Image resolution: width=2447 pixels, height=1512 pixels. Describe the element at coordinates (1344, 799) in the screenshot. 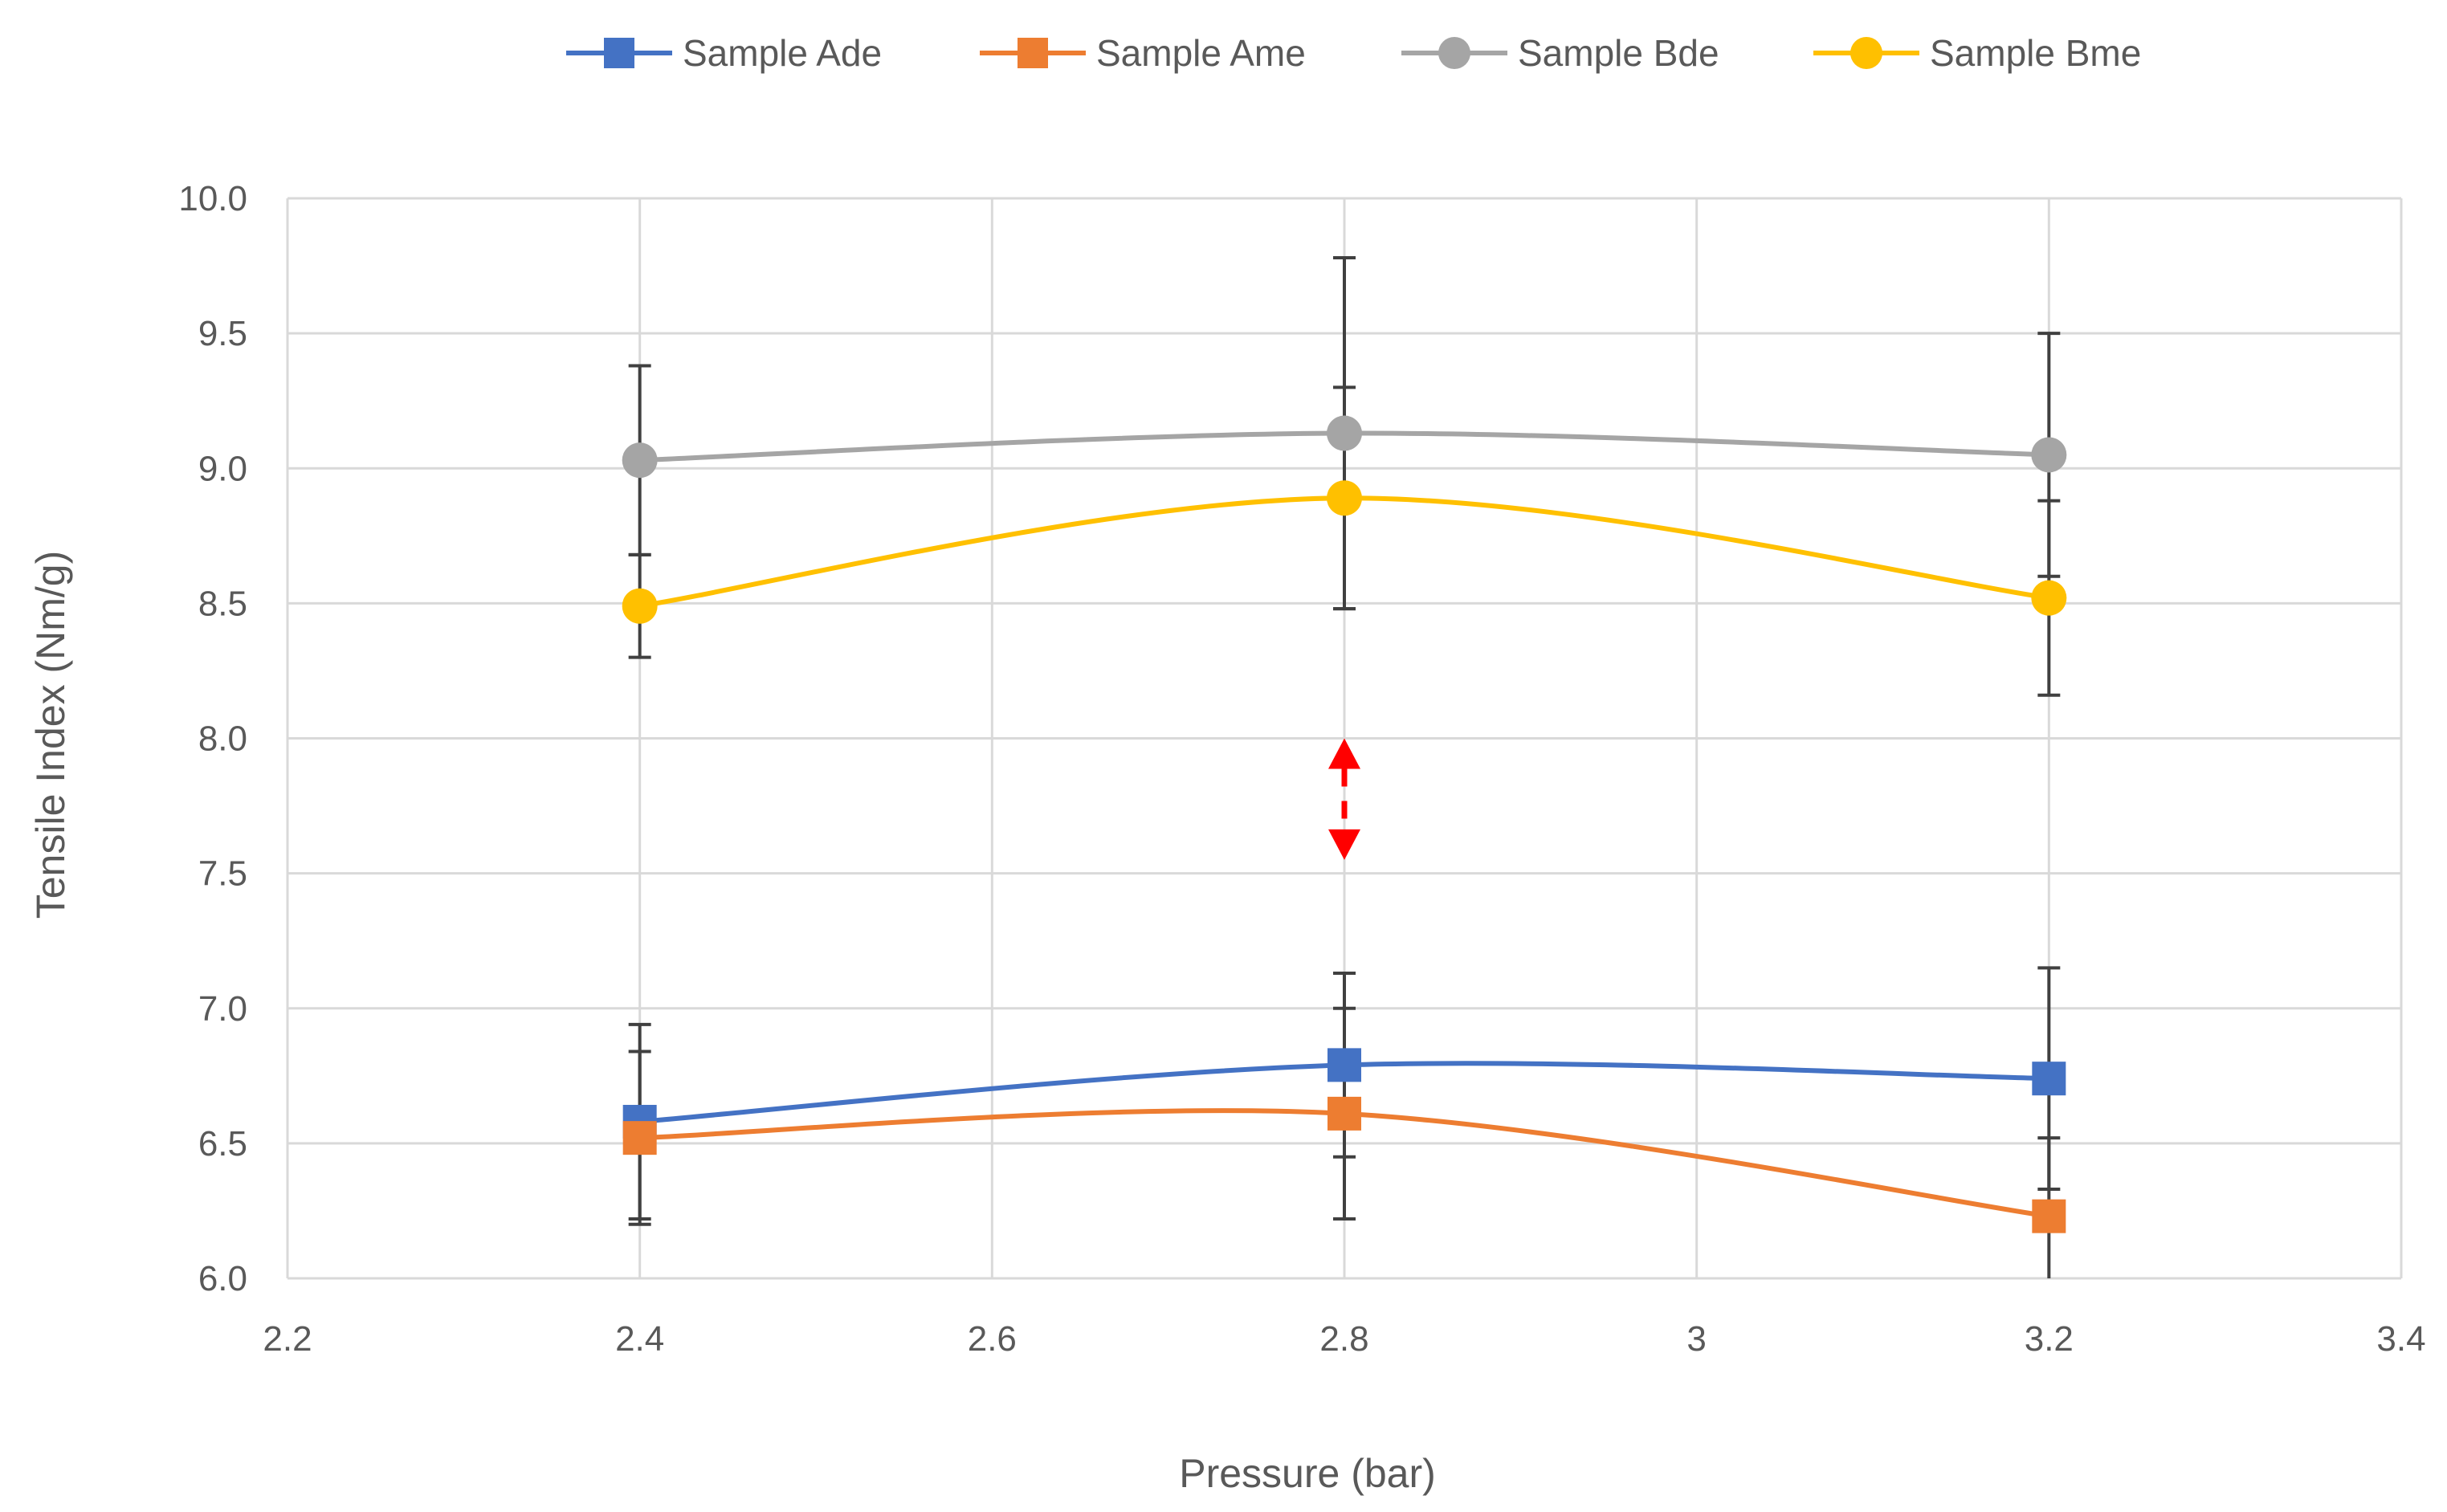

I see `annotations` at that location.